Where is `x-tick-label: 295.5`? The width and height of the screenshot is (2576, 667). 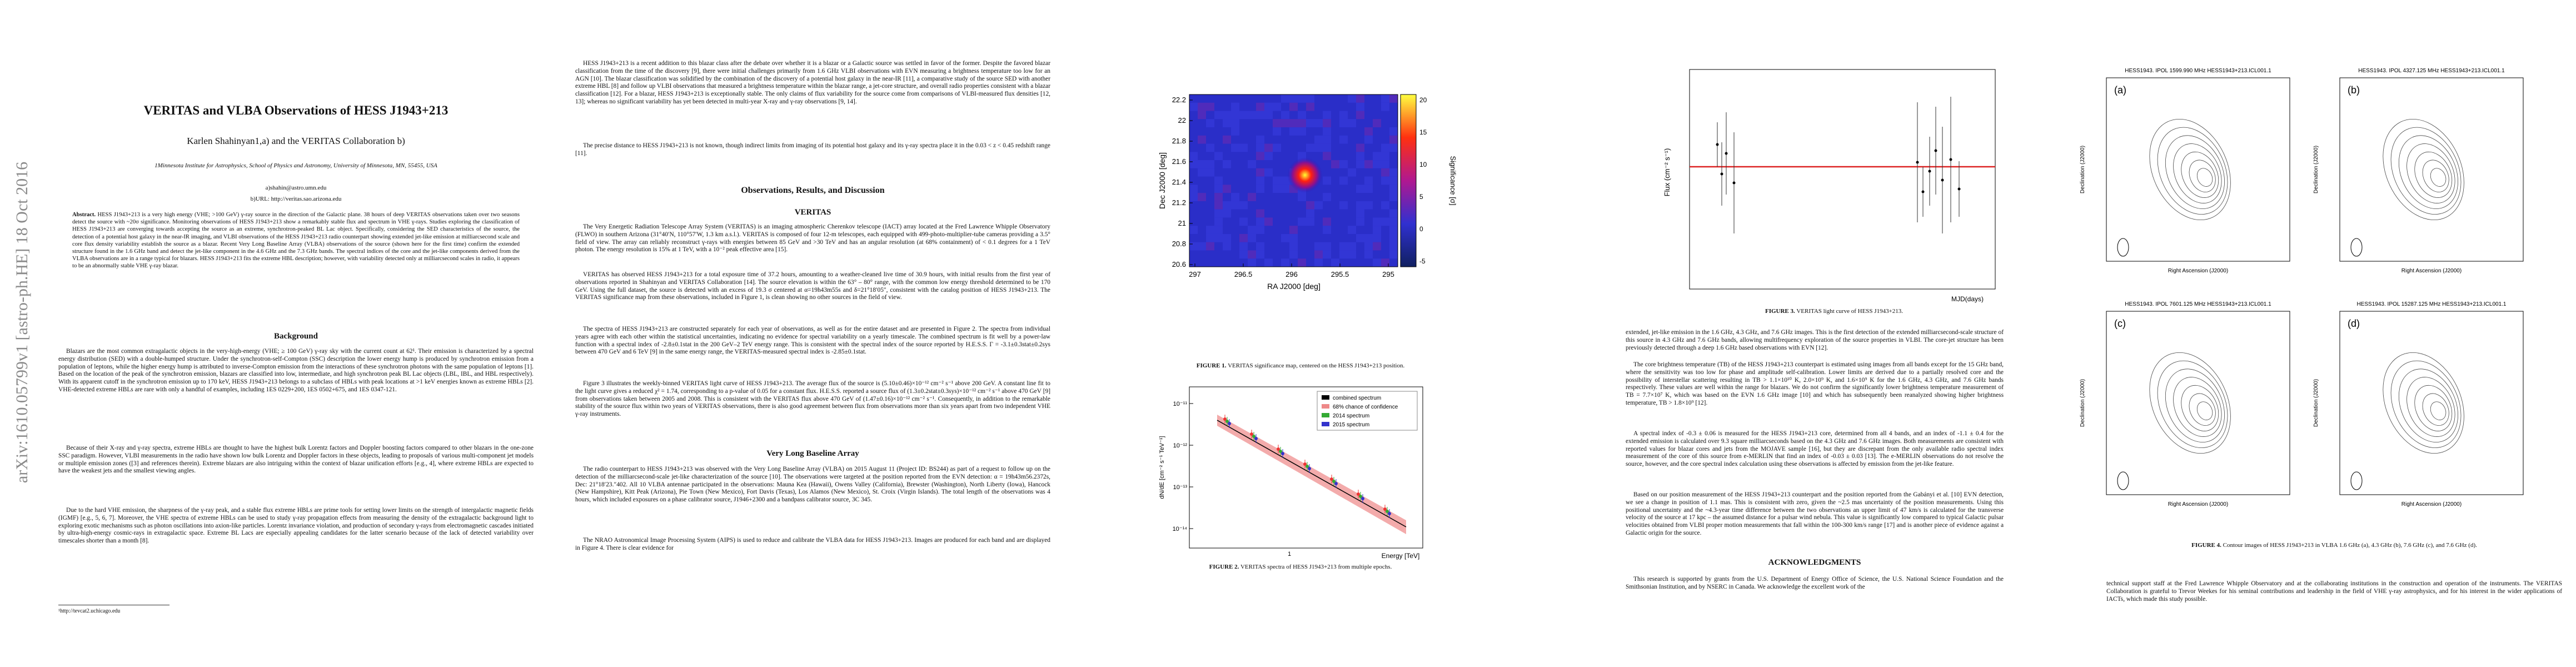
x-tick-label: 295.5 is located at coordinates (1340, 274).